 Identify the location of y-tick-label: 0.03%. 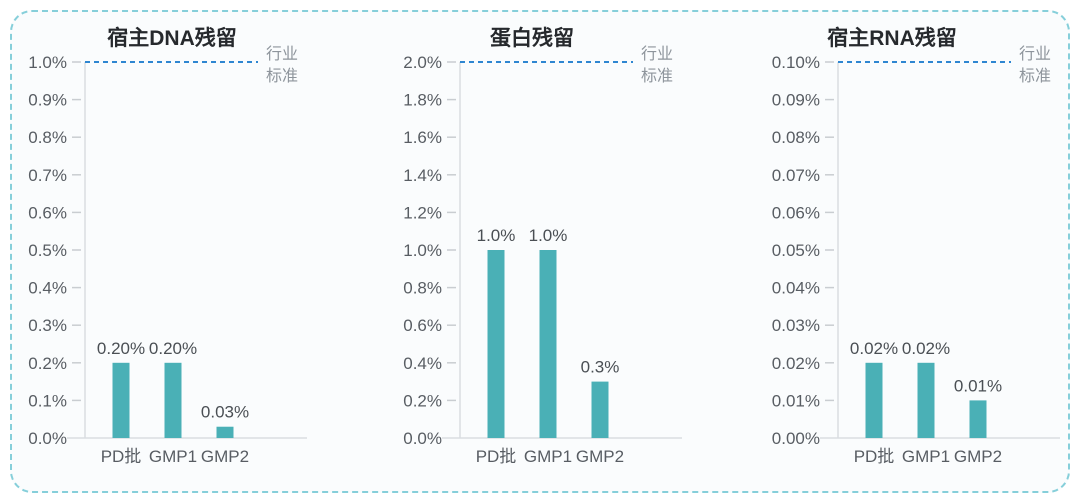
(796, 325).